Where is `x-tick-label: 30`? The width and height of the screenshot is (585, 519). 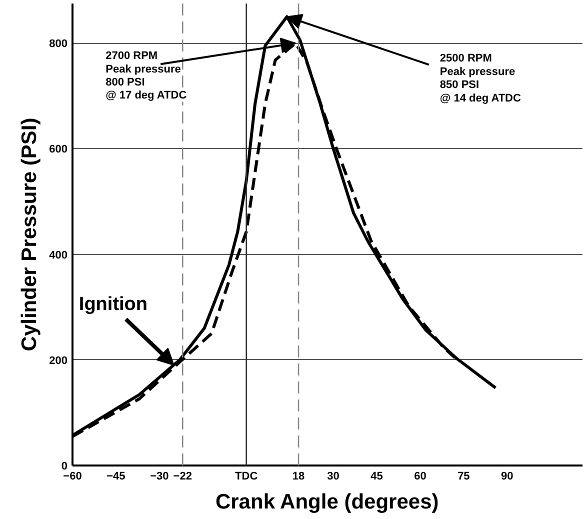
x-tick-label: 30 is located at coordinates (333, 476).